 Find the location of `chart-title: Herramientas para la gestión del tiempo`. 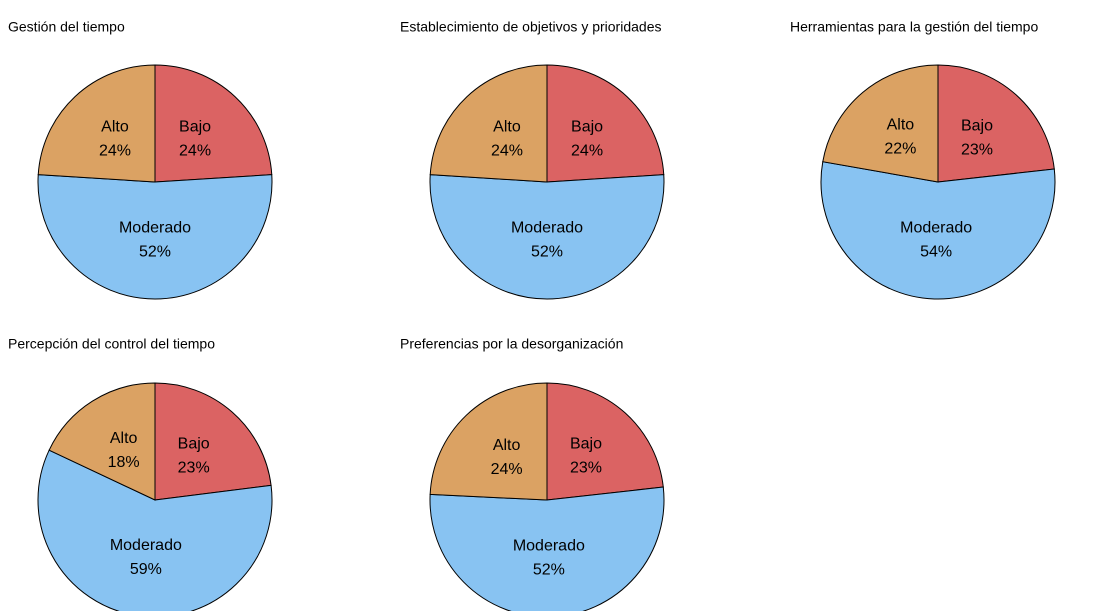

chart-title: Herramientas para la gestión del tiempo is located at coordinates (914, 27).